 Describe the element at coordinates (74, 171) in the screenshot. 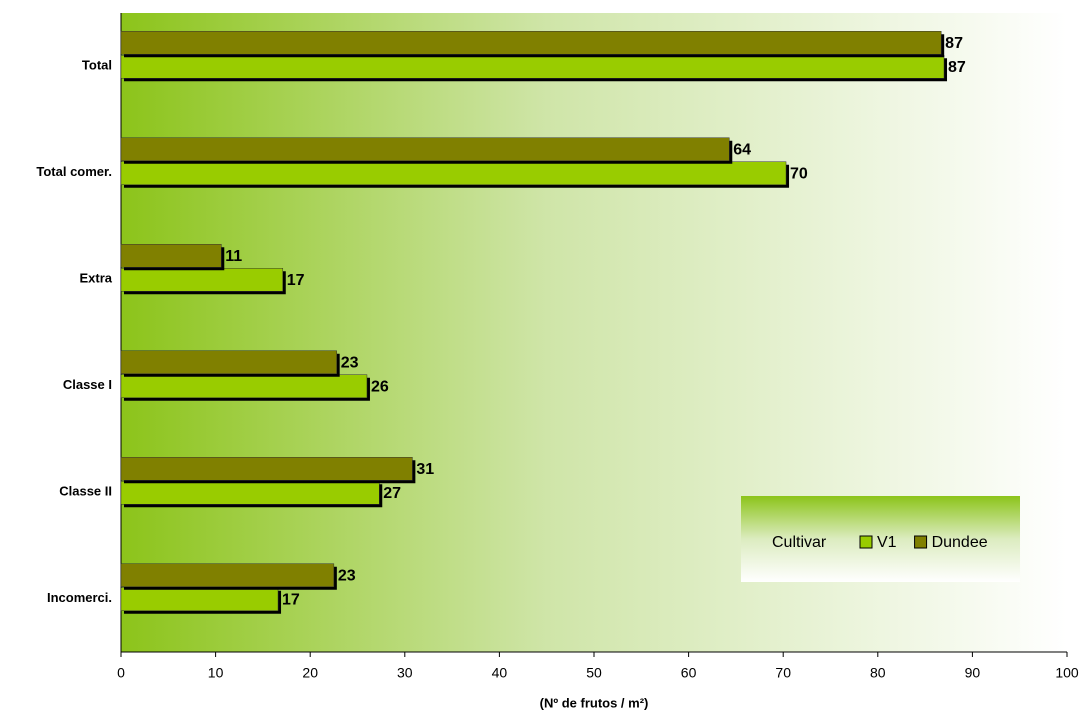

I see `y-tick-label: Total comer.` at that location.